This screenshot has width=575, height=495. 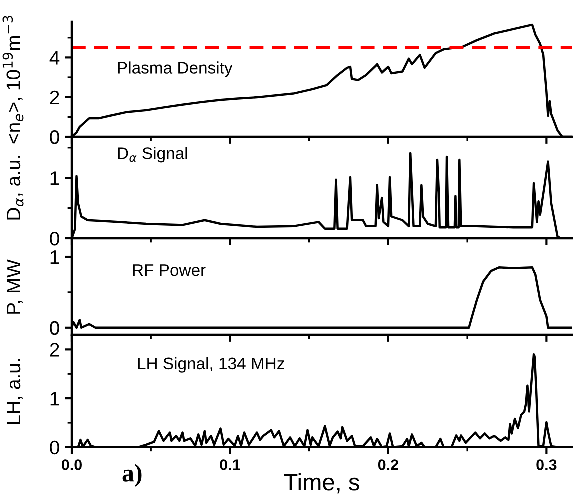 What do you see at coordinates (55, 58) in the screenshot?
I see `y-tick-label: 4` at bounding box center [55, 58].